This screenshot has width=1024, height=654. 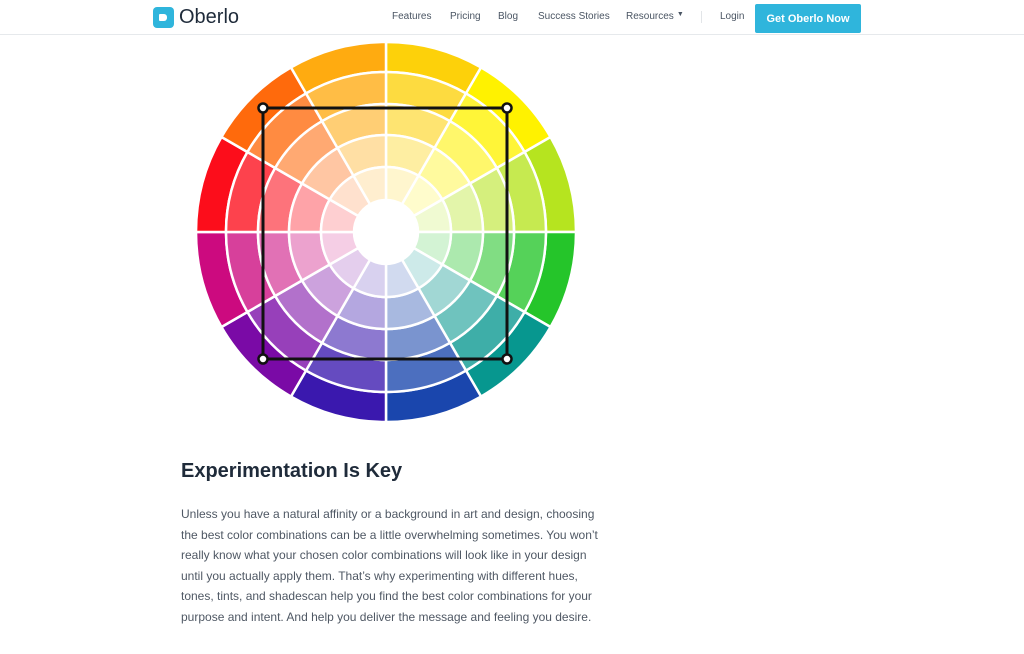 What do you see at coordinates (508, 16) in the screenshot?
I see `nav-blog: Blog` at bounding box center [508, 16].